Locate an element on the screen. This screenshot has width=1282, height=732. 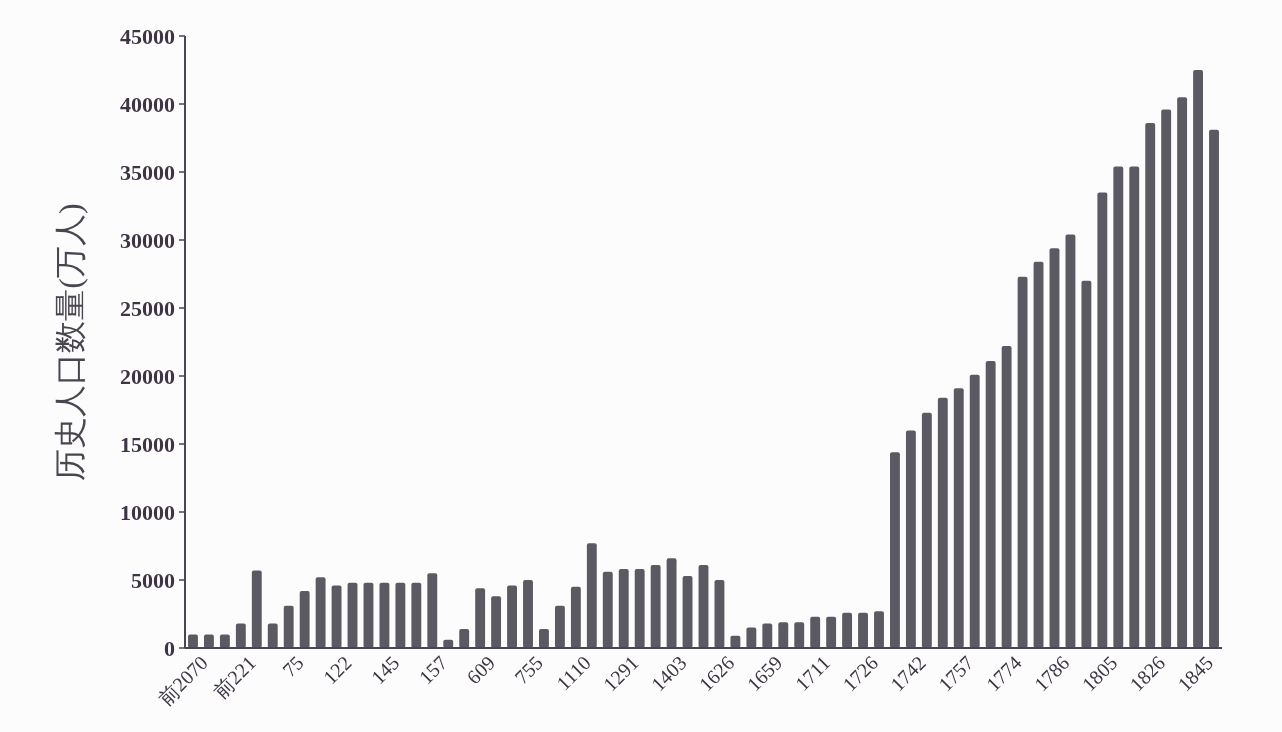
y-tick-label: 30000 is located at coordinates (147, 240).